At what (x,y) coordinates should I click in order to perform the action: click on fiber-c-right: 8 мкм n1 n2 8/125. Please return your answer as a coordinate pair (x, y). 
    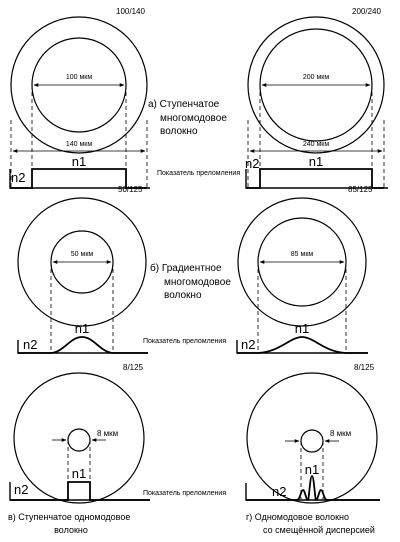
    Looking at the image, I should click on (312, 433).